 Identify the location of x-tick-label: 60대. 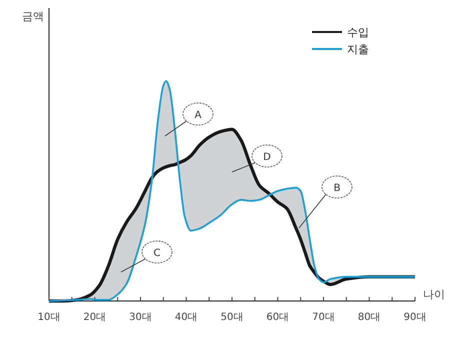
(278, 317).